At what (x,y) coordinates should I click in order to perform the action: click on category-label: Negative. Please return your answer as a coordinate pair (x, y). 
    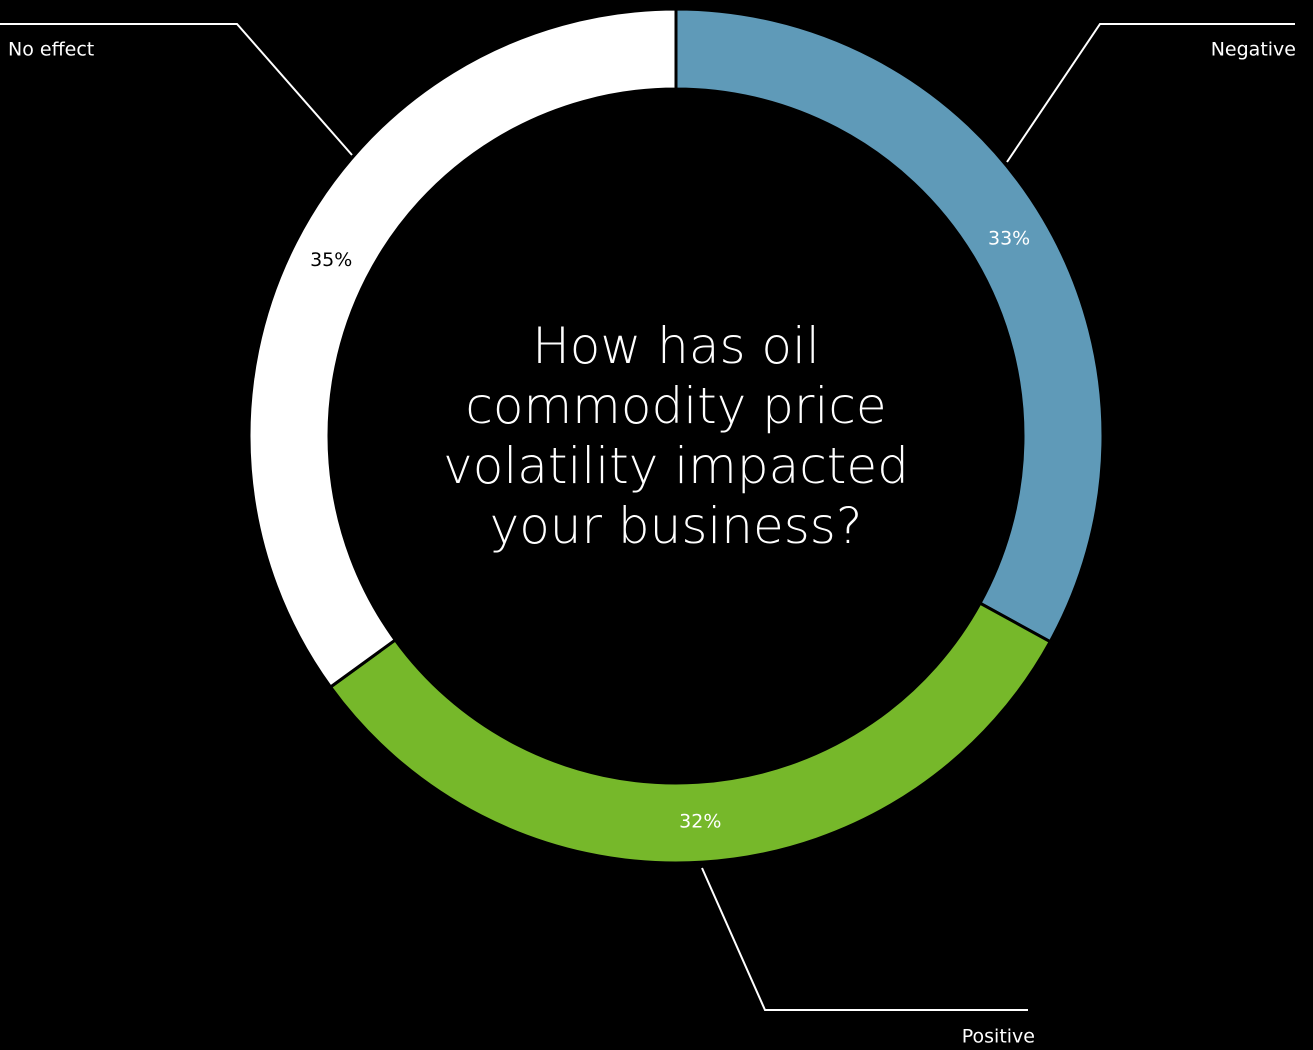
    Looking at the image, I should click on (1253, 50).